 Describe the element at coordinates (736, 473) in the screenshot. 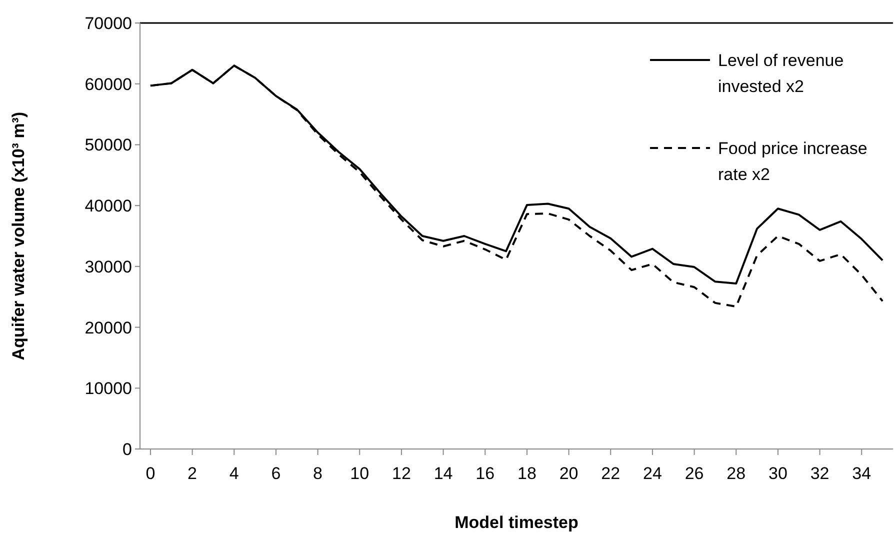

I see `x-tick-label: 28` at that location.